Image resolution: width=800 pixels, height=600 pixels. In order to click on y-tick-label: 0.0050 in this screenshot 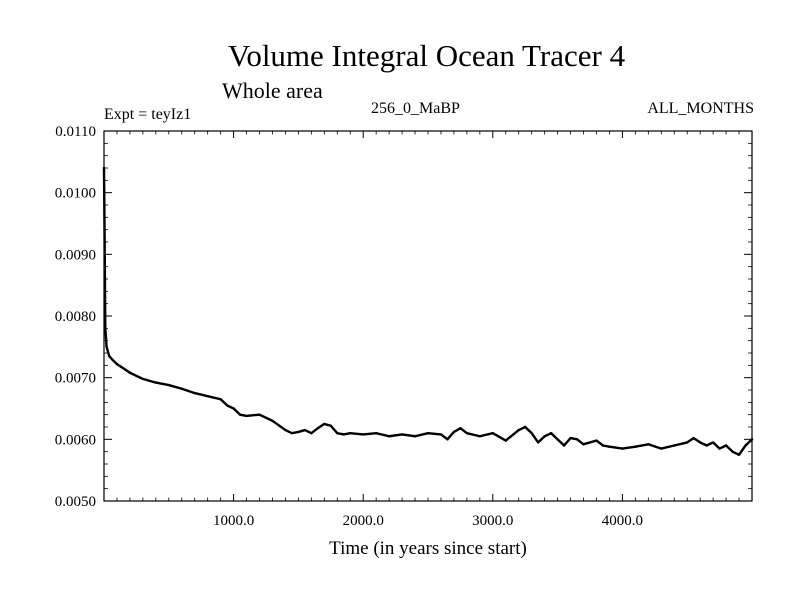, I will do `click(75, 502)`.